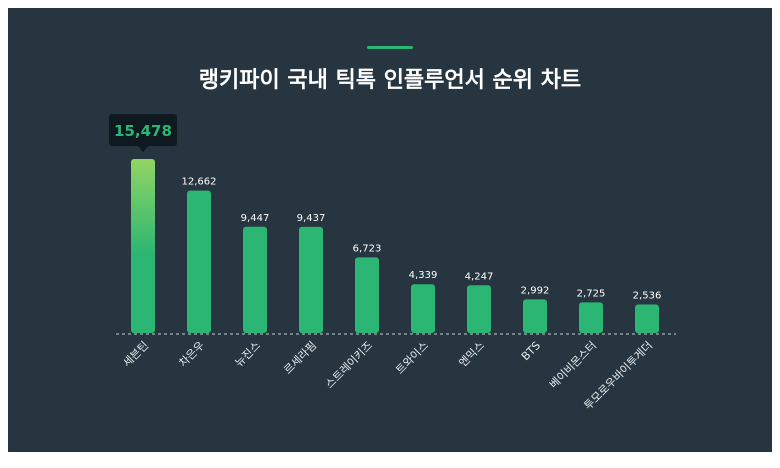  What do you see at coordinates (300, 358) in the screenshot?
I see `category-label: 르세라핌` at bounding box center [300, 358].